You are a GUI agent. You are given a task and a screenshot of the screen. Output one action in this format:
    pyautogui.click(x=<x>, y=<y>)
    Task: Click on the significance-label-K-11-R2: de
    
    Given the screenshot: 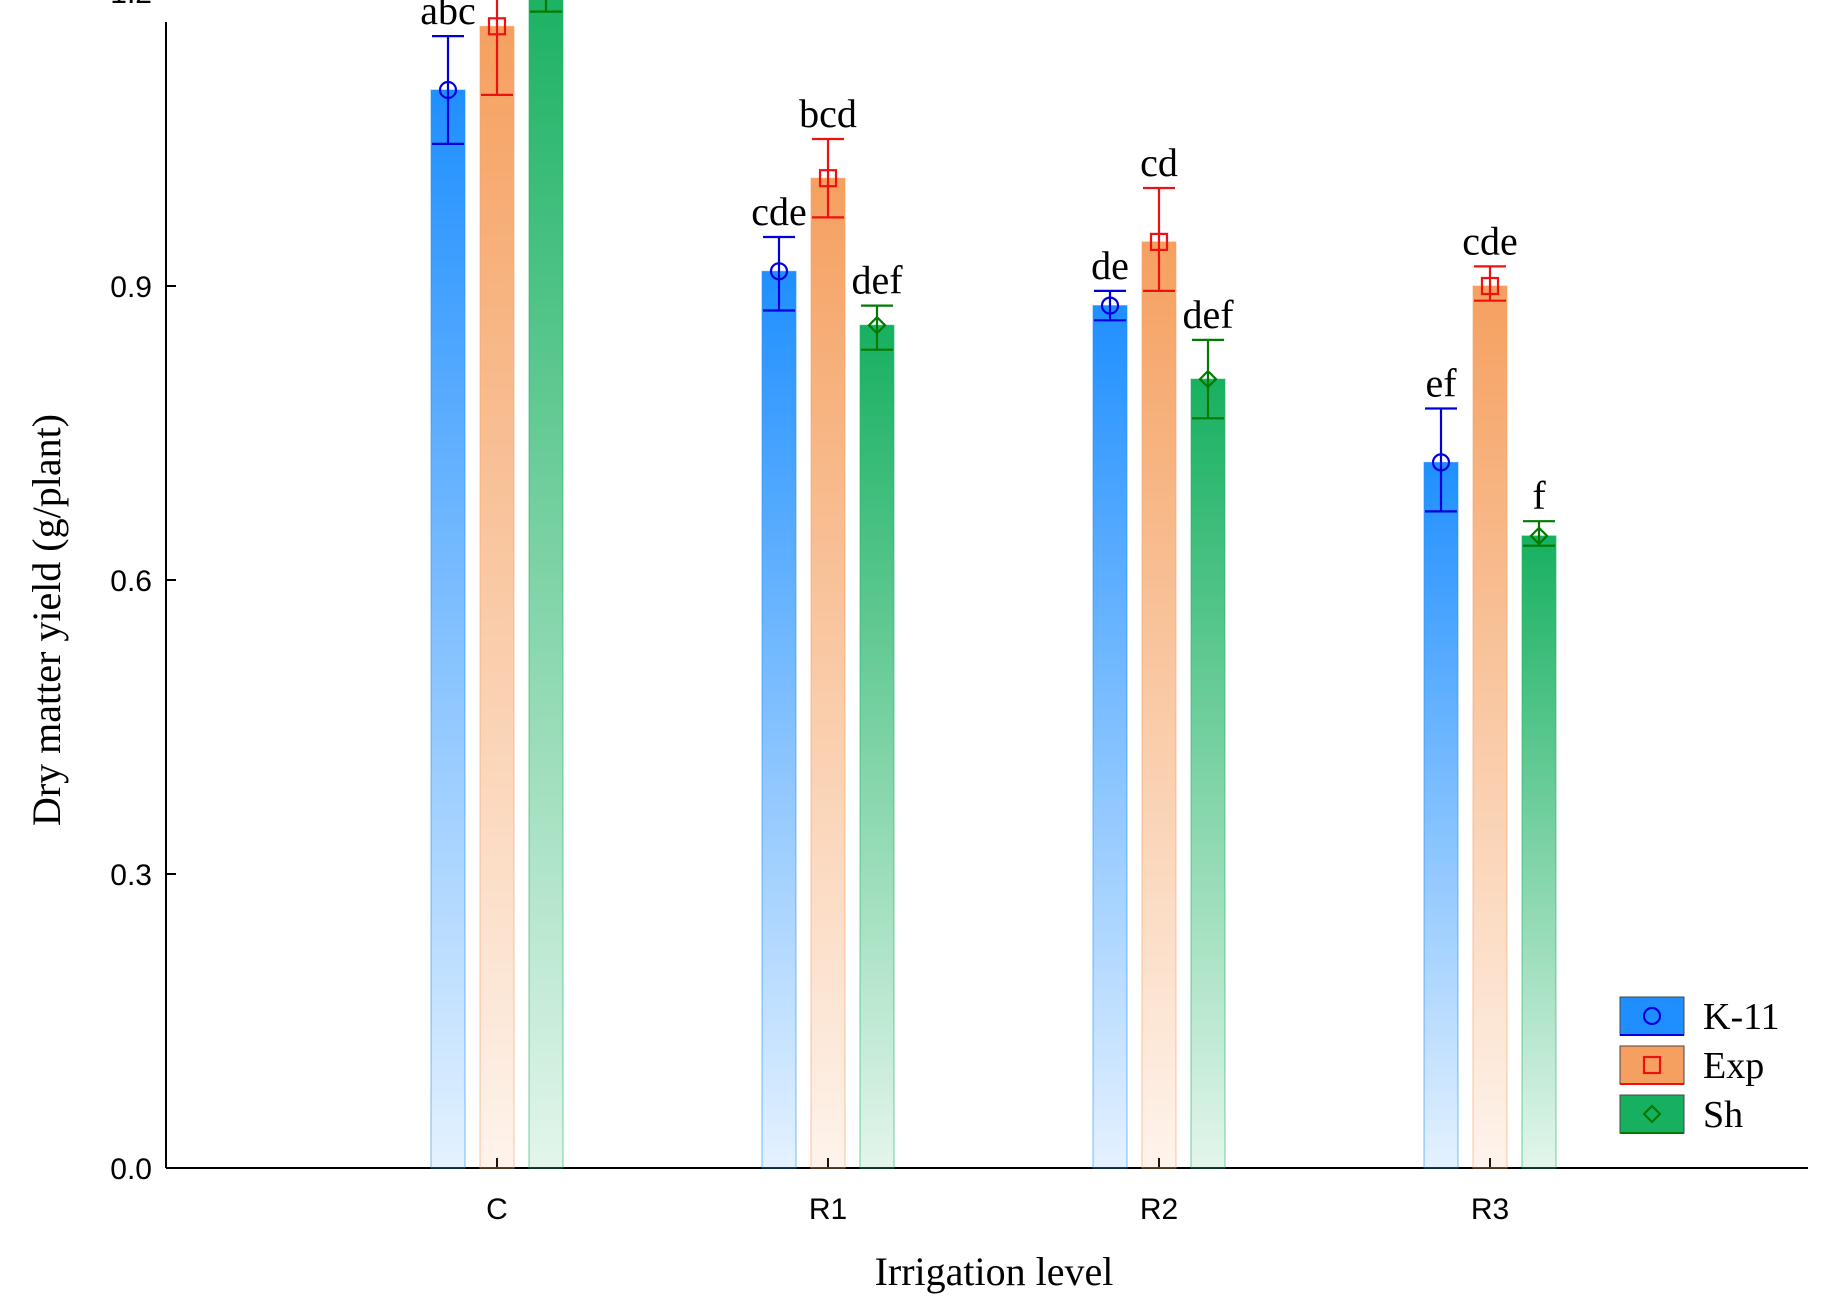 What is the action you would take?
    pyautogui.click(x=1110, y=265)
    